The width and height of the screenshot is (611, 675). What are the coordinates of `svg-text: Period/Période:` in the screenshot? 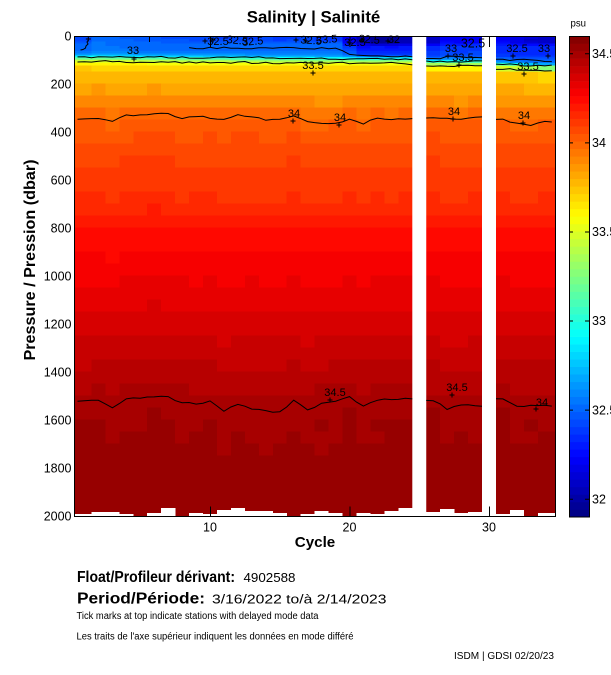 It's located at (141, 599).